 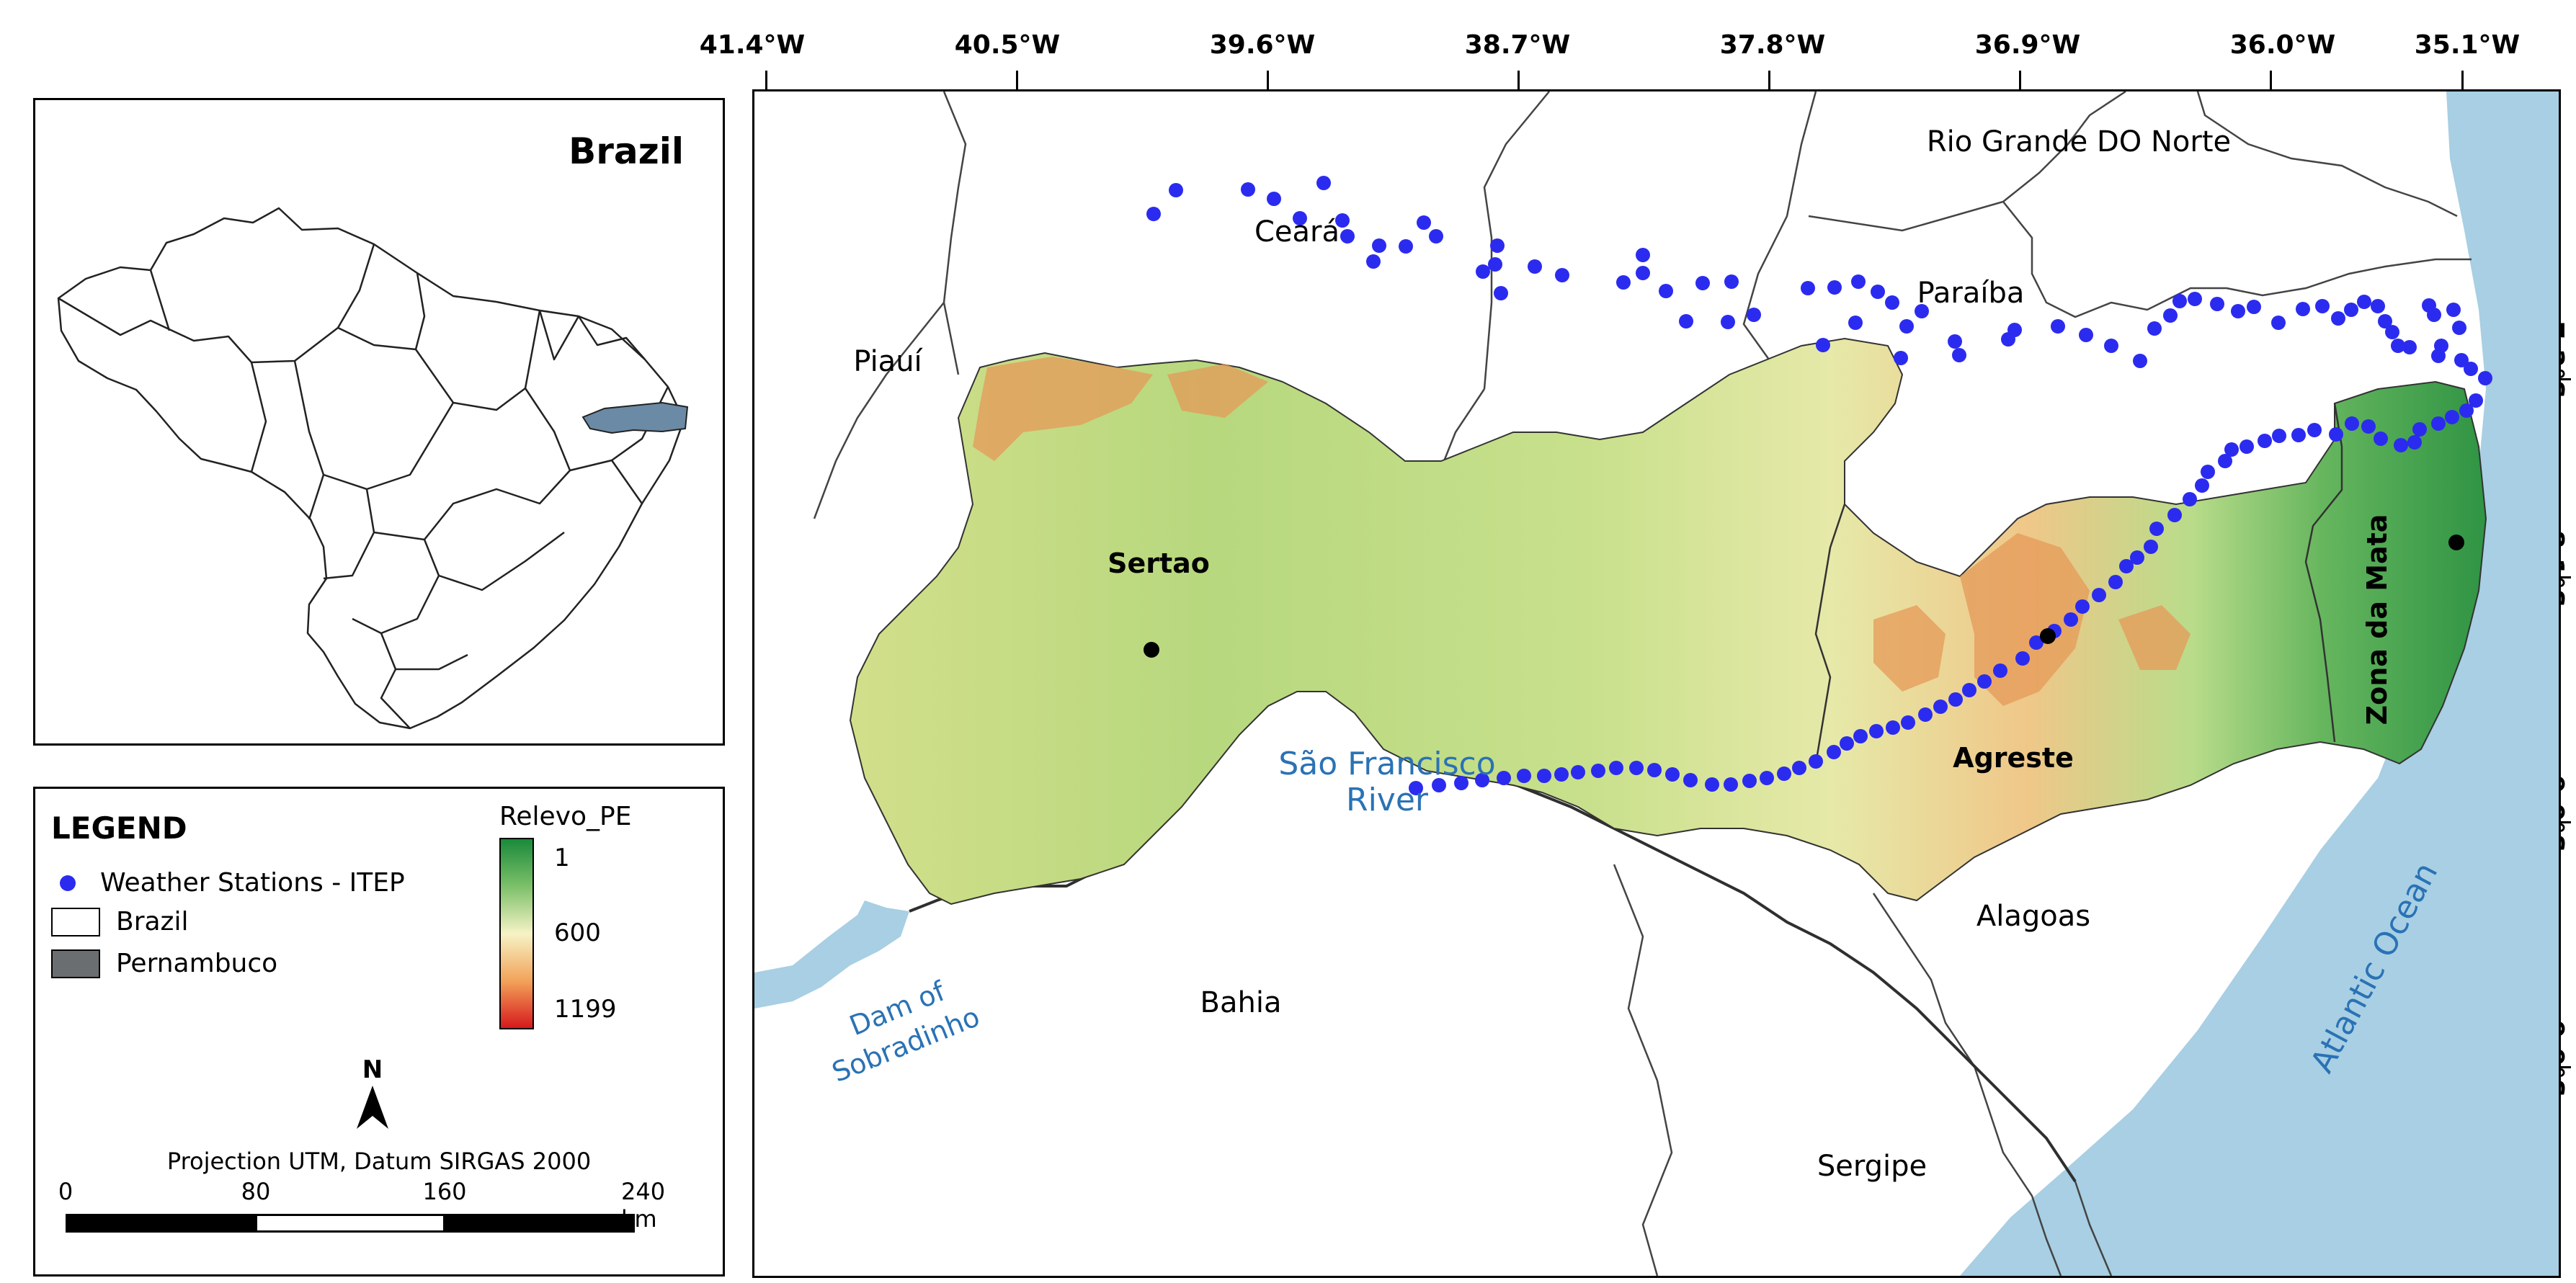 I want to click on scale-label: 80, so click(x=256, y=1191).